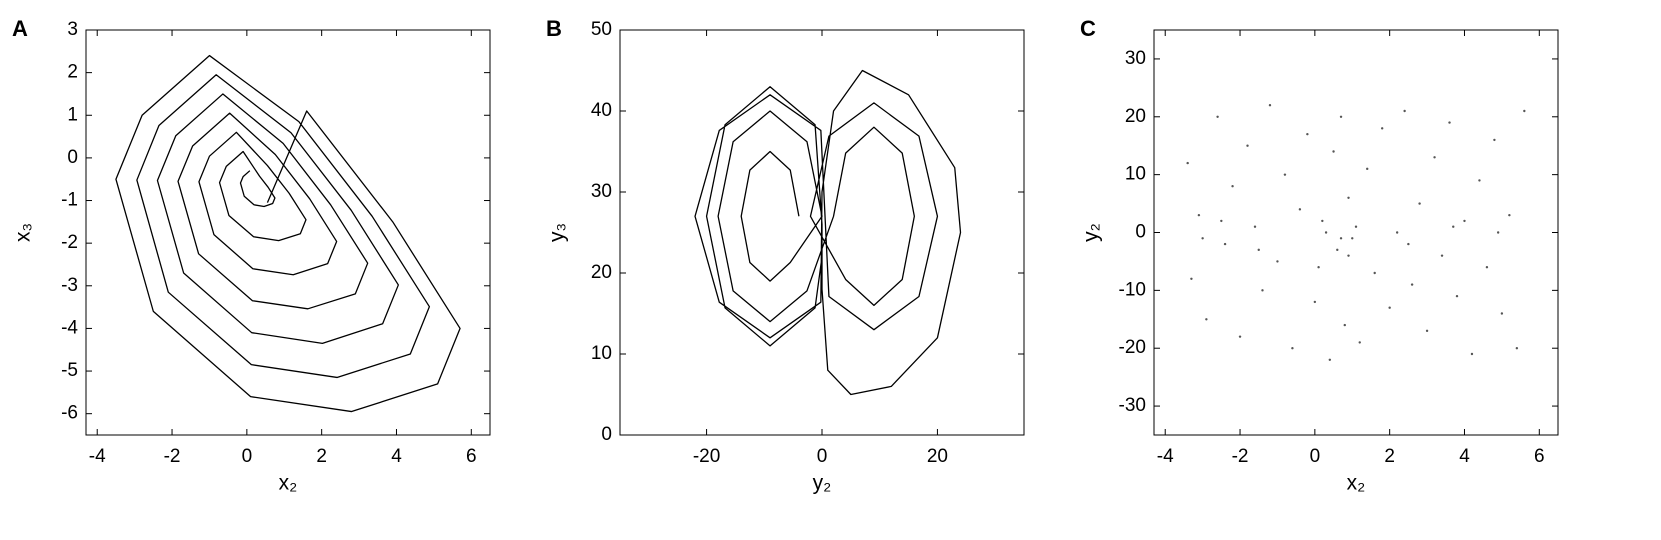 The width and height of the screenshot is (1661, 540). I want to click on y-tick-label: 3, so click(72, 29).